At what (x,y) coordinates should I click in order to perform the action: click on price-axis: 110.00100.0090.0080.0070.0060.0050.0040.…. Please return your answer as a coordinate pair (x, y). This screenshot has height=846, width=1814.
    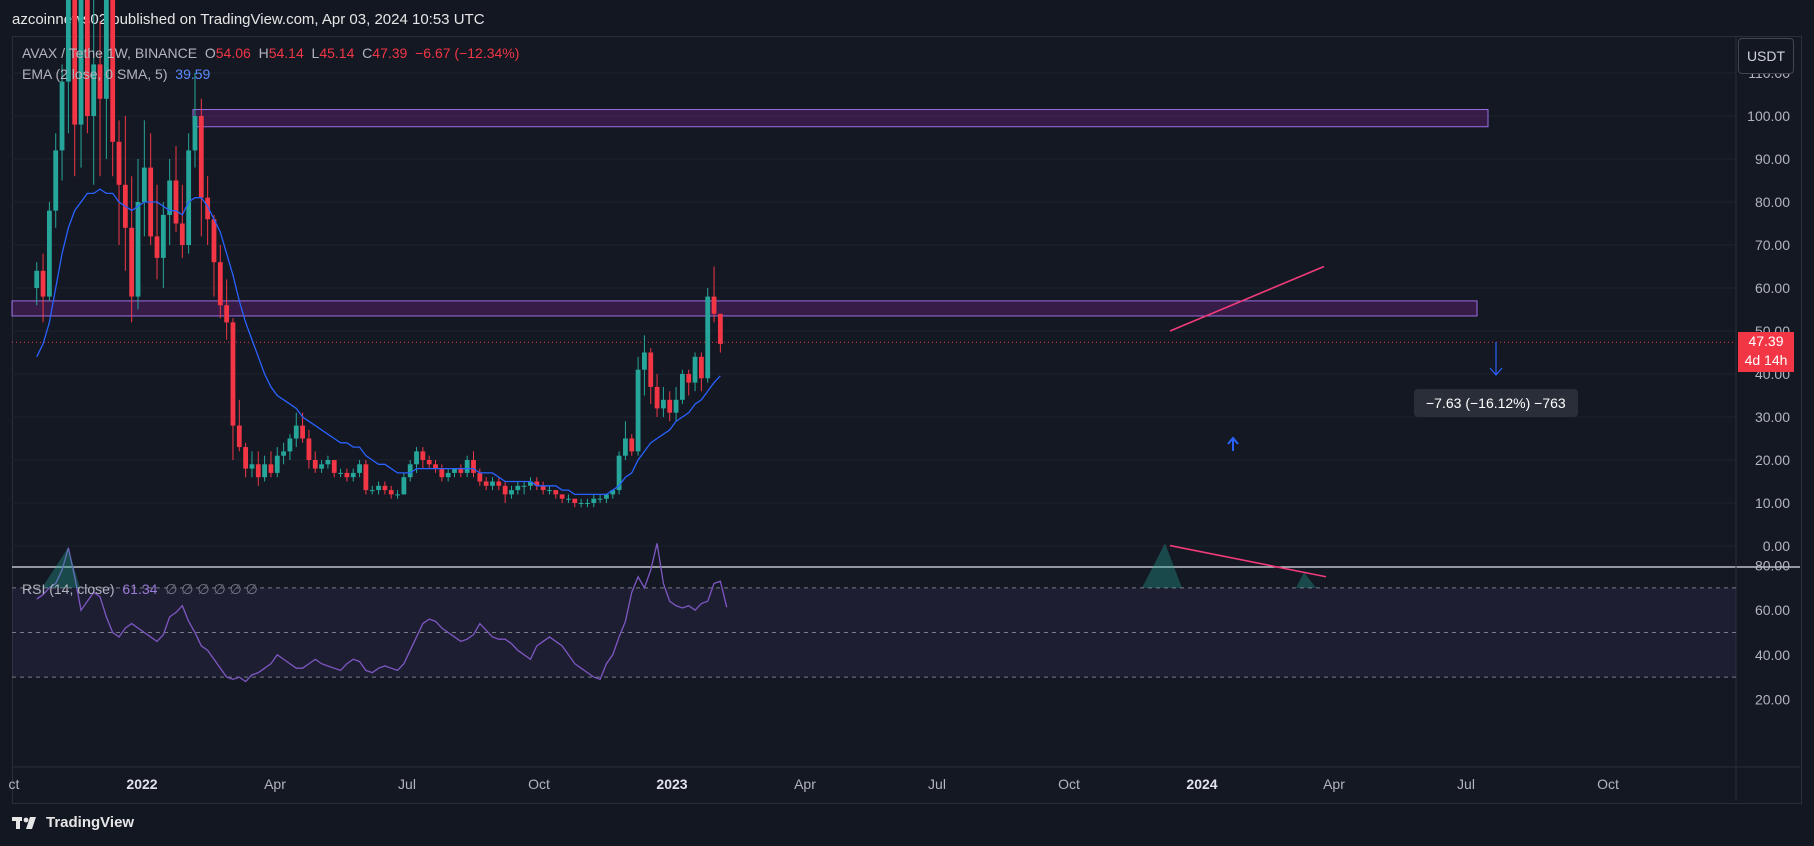
    Looking at the image, I should click on (1768, 309).